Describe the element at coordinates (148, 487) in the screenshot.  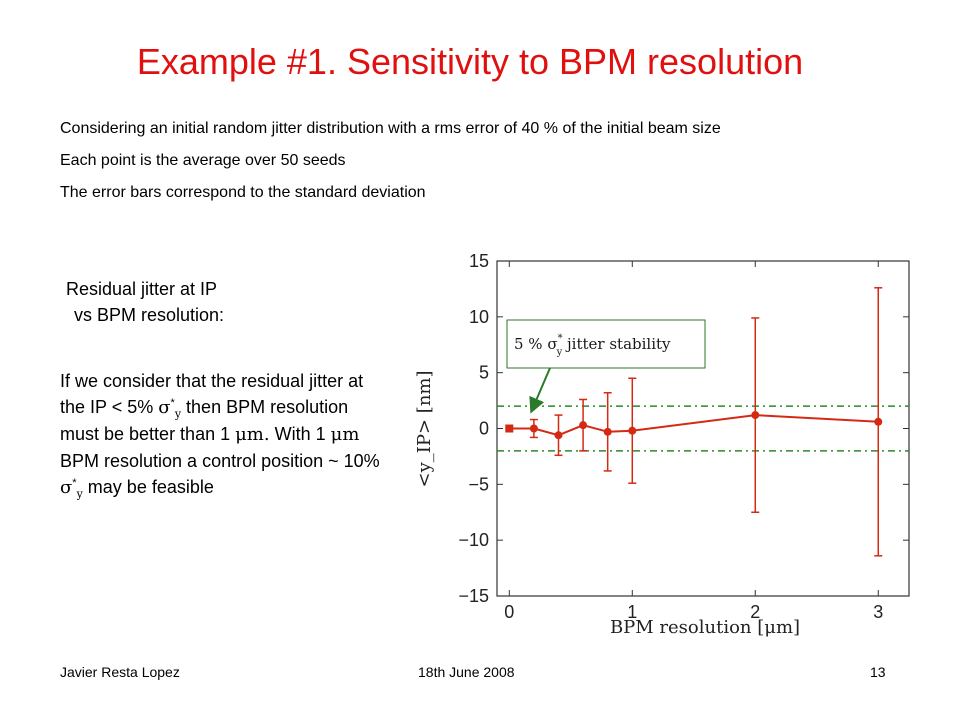
I see `para-text: may be feasible` at that location.